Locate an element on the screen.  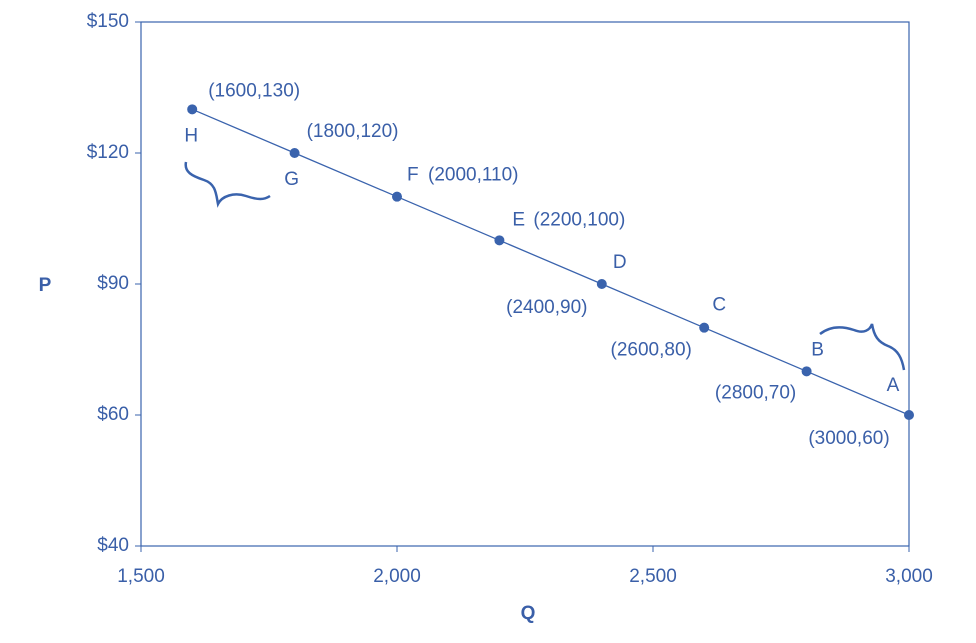
point-name: G is located at coordinates (291, 179).